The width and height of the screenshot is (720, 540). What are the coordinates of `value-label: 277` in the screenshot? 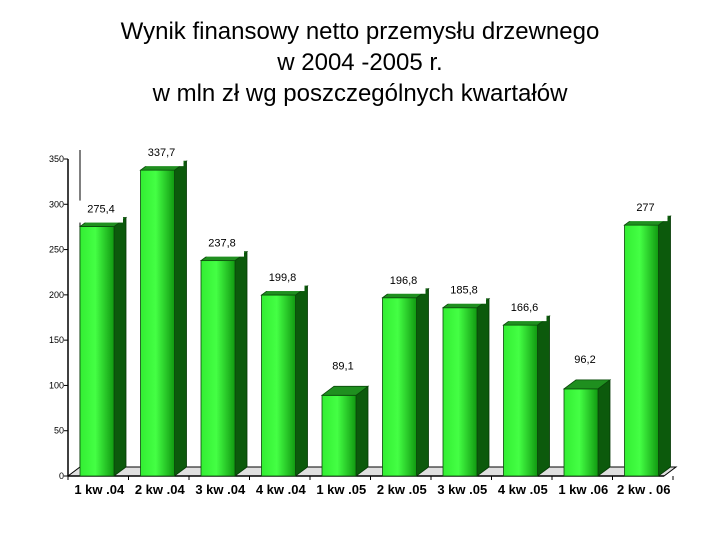 It's located at (645, 208).